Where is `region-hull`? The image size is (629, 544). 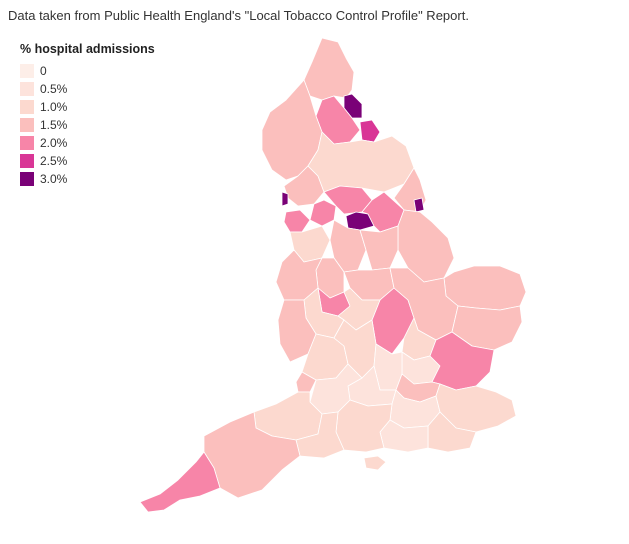
region-hull is located at coordinates (419, 205).